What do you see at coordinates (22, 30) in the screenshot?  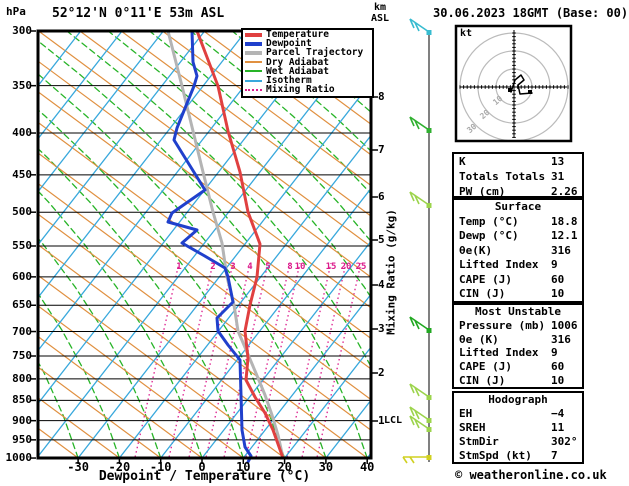 I see `pressure-tick-label: 300` at bounding box center [22, 30].